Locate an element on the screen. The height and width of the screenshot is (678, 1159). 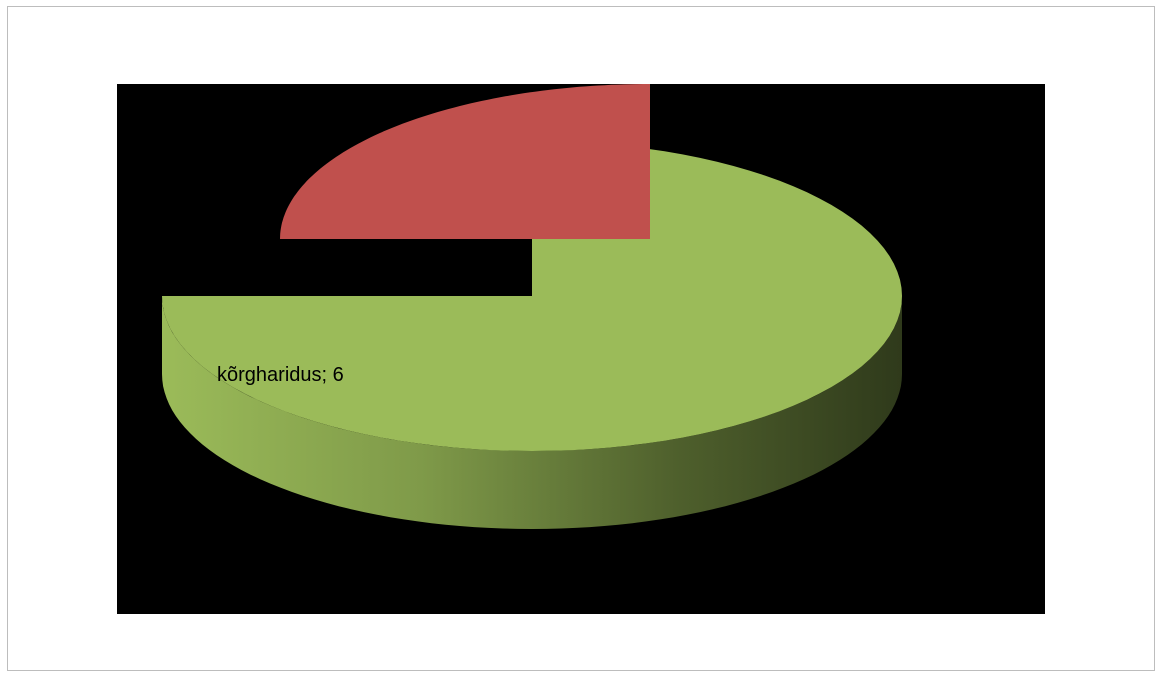
data-label-keskeri: keskeri; 2 is located at coordinates (825, 153).